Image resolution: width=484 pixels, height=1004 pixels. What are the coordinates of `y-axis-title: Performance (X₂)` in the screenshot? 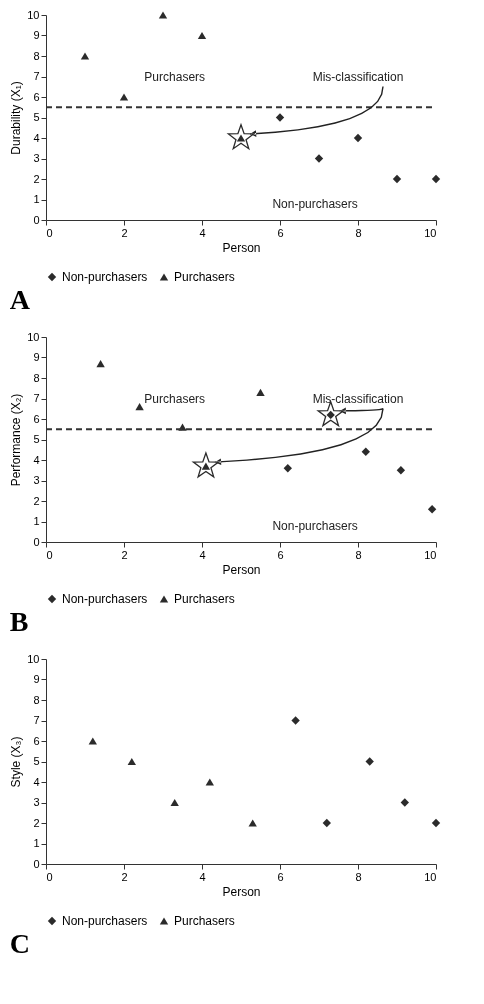 It's located at (16, 440).